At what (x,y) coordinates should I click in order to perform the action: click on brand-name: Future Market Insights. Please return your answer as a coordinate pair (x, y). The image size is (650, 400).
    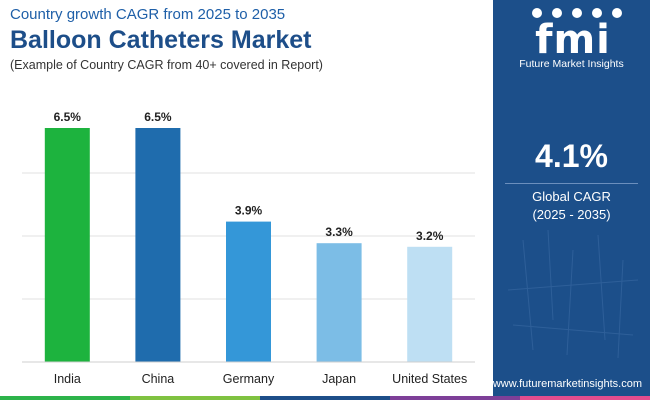
    Looking at the image, I should click on (571, 64).